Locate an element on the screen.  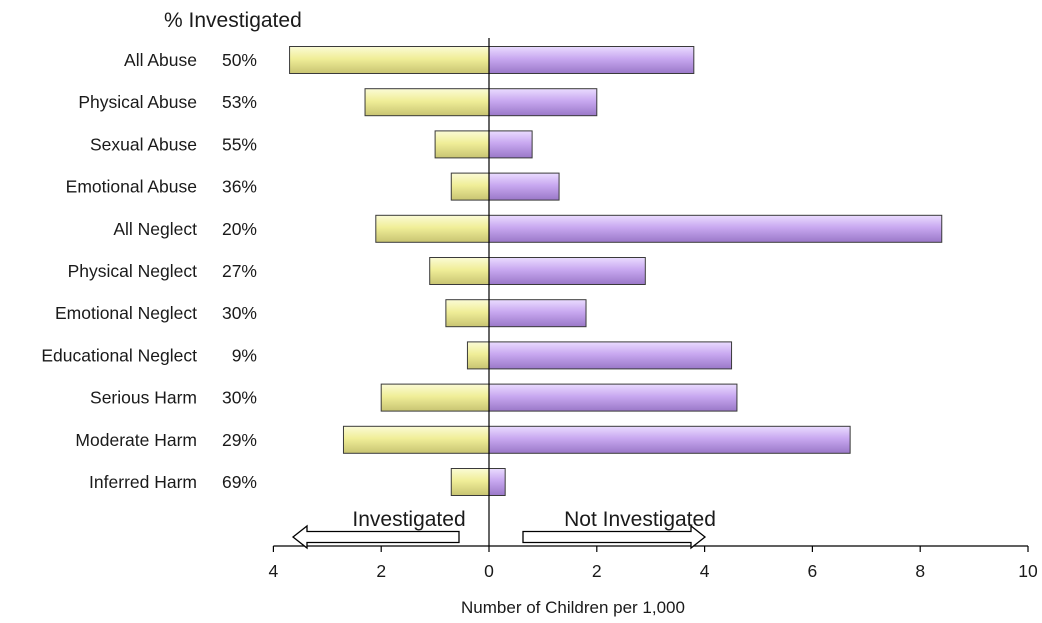
category-label: Educational Neglect is located at coordinates (119, 355).